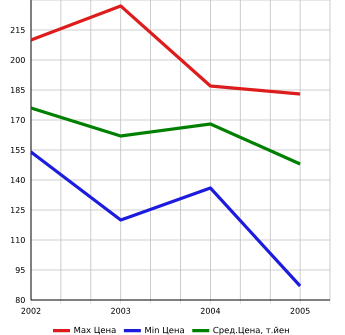  I want to click on legend-label: Сред.Цена, т.йен, so click(251, 330).